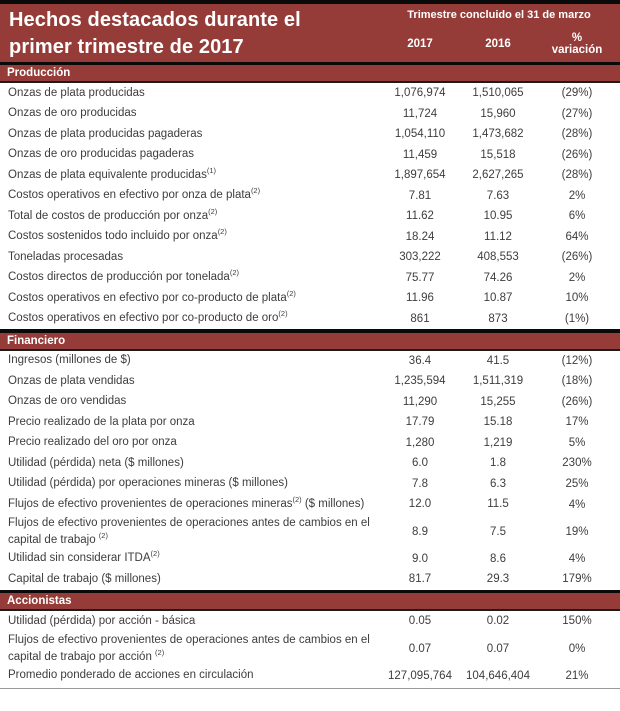 Image resolution: width=620 pixels, height=711 pixels. Describe the element at coordinates (498, 483) in the screenshot. I see `value-2016: 6.3` at that location.